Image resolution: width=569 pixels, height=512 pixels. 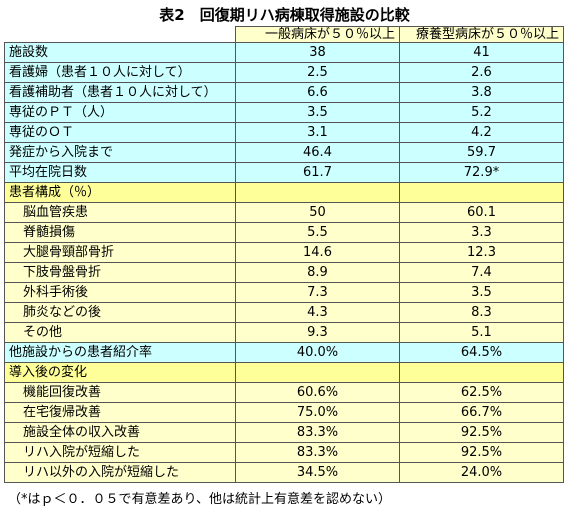 What do you see at coordinates (481, 392) in the screenshot?
I see `value-cell: 62.5%` at bounding box center [481, 392].